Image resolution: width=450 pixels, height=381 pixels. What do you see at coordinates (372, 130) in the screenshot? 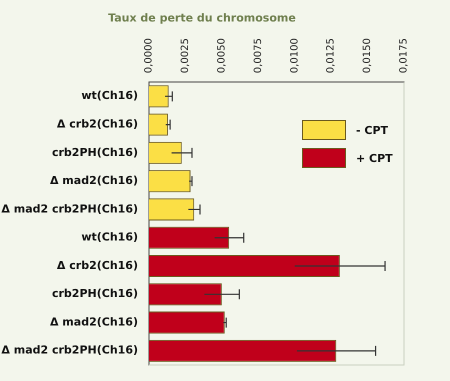
I see `legend-label: - CPT` at bounding box center [372, 130].